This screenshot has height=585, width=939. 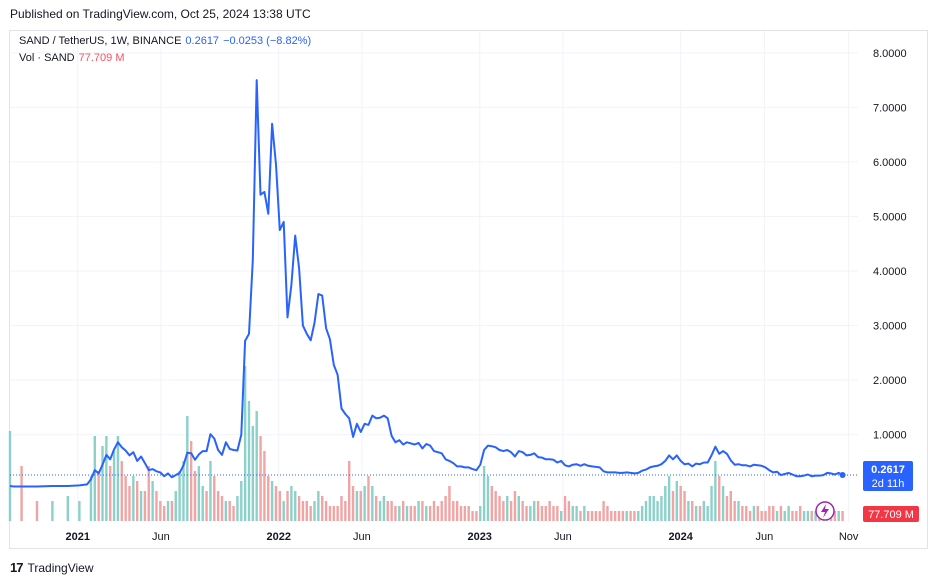 What do you see at coordinates (72, 58) in the screenshot?
I see `volume-legend: Vol · SAND 77.709 M` at bounding box center [72, 58].